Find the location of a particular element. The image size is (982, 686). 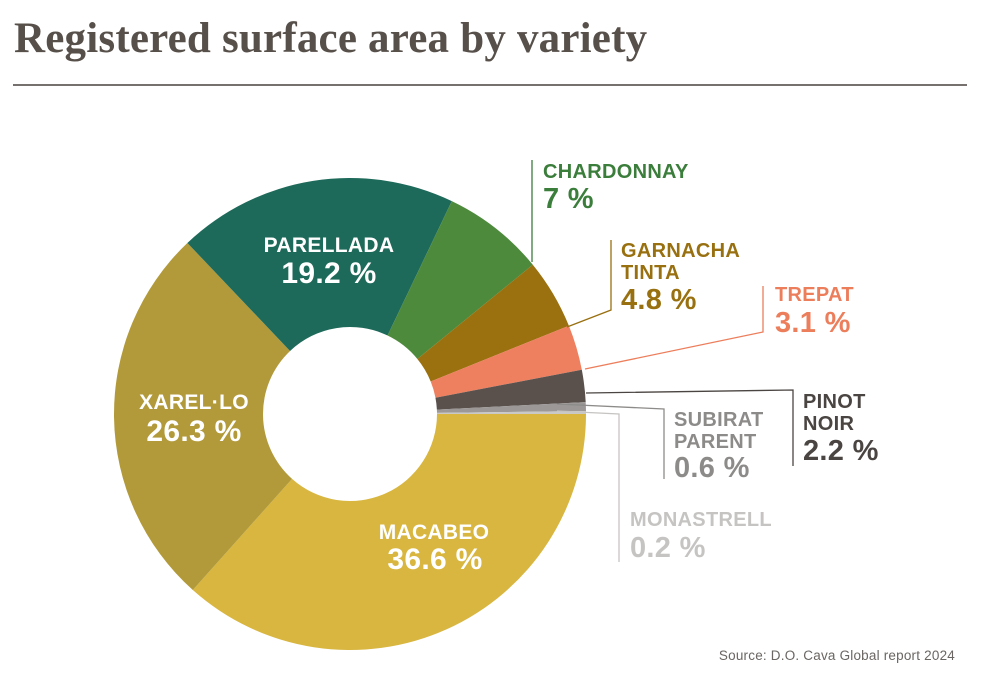

label-subirat-name-line1: SUBIRAT is located at coordinates (719, 420).